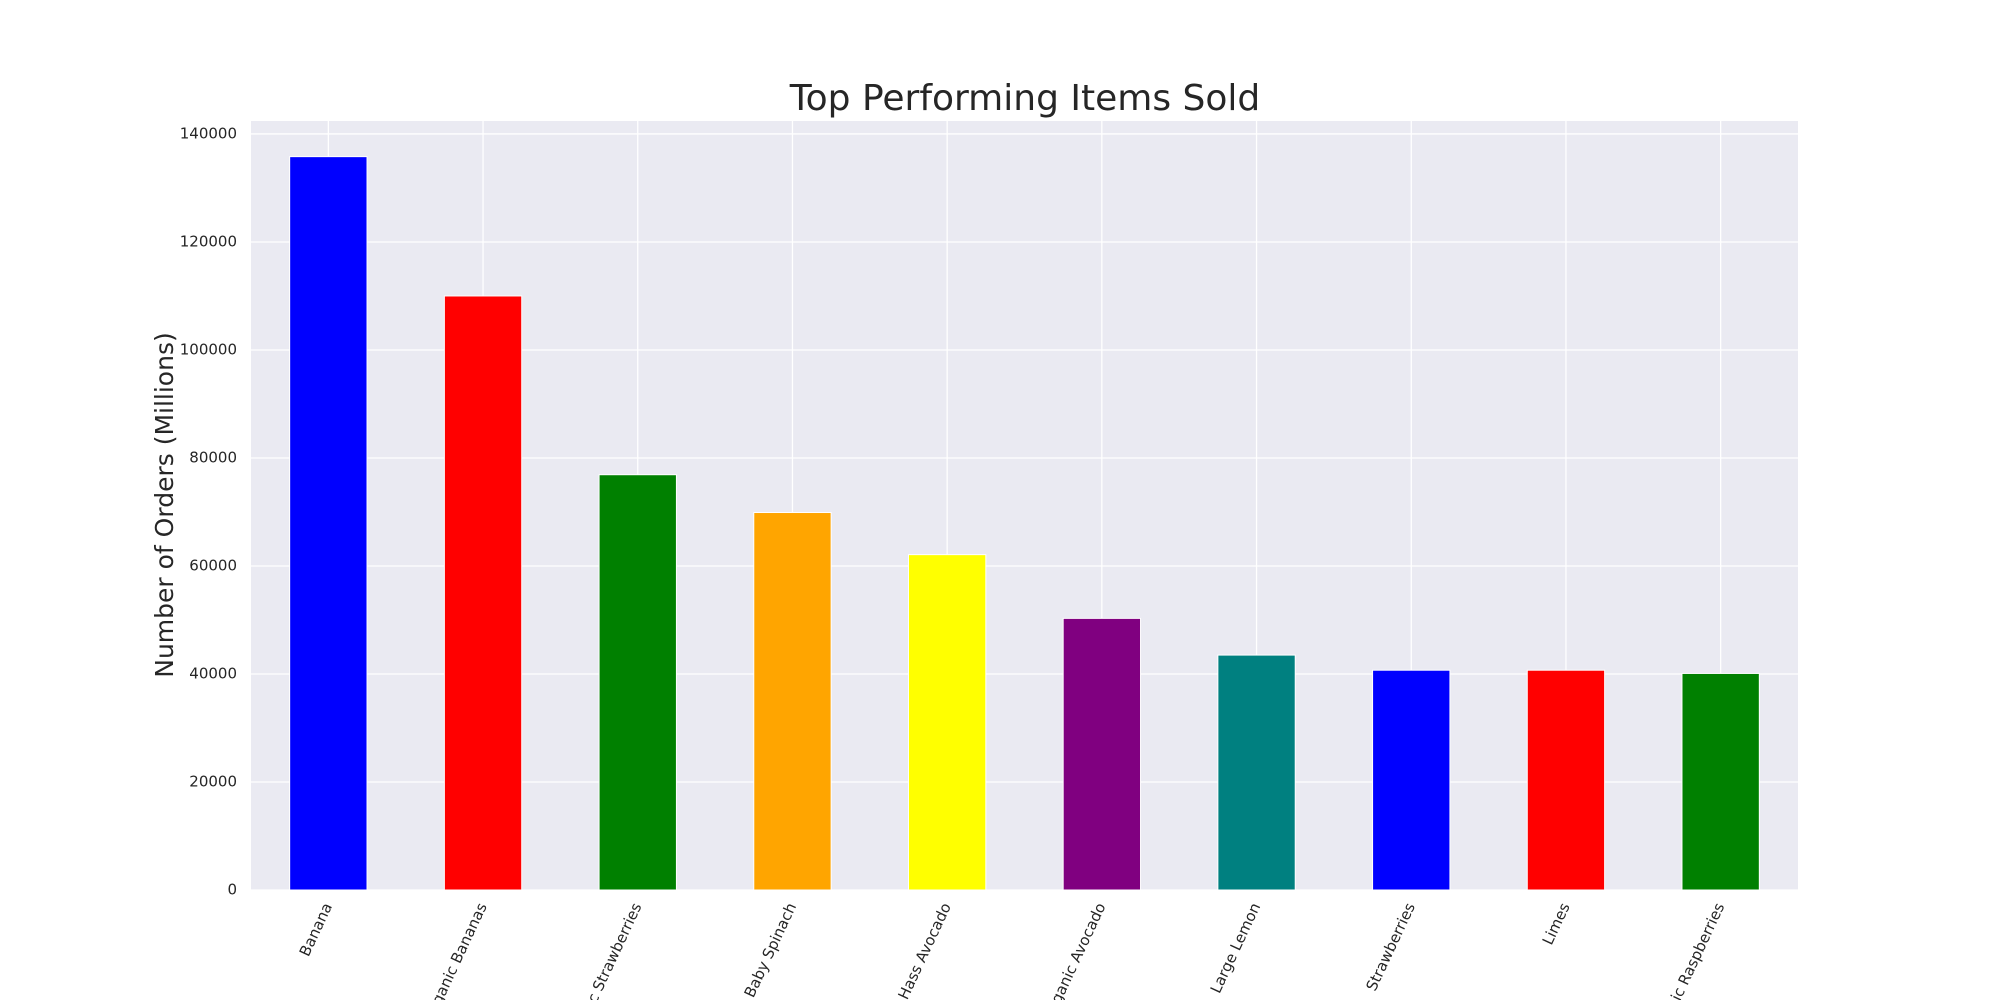 The height and width of the screenshot is (1000, 2000). What do you see at coordinates (603, 950) in the screenshot?
I see `x-tick-label: Organic Strawberries` at bounding box center [603, 950].